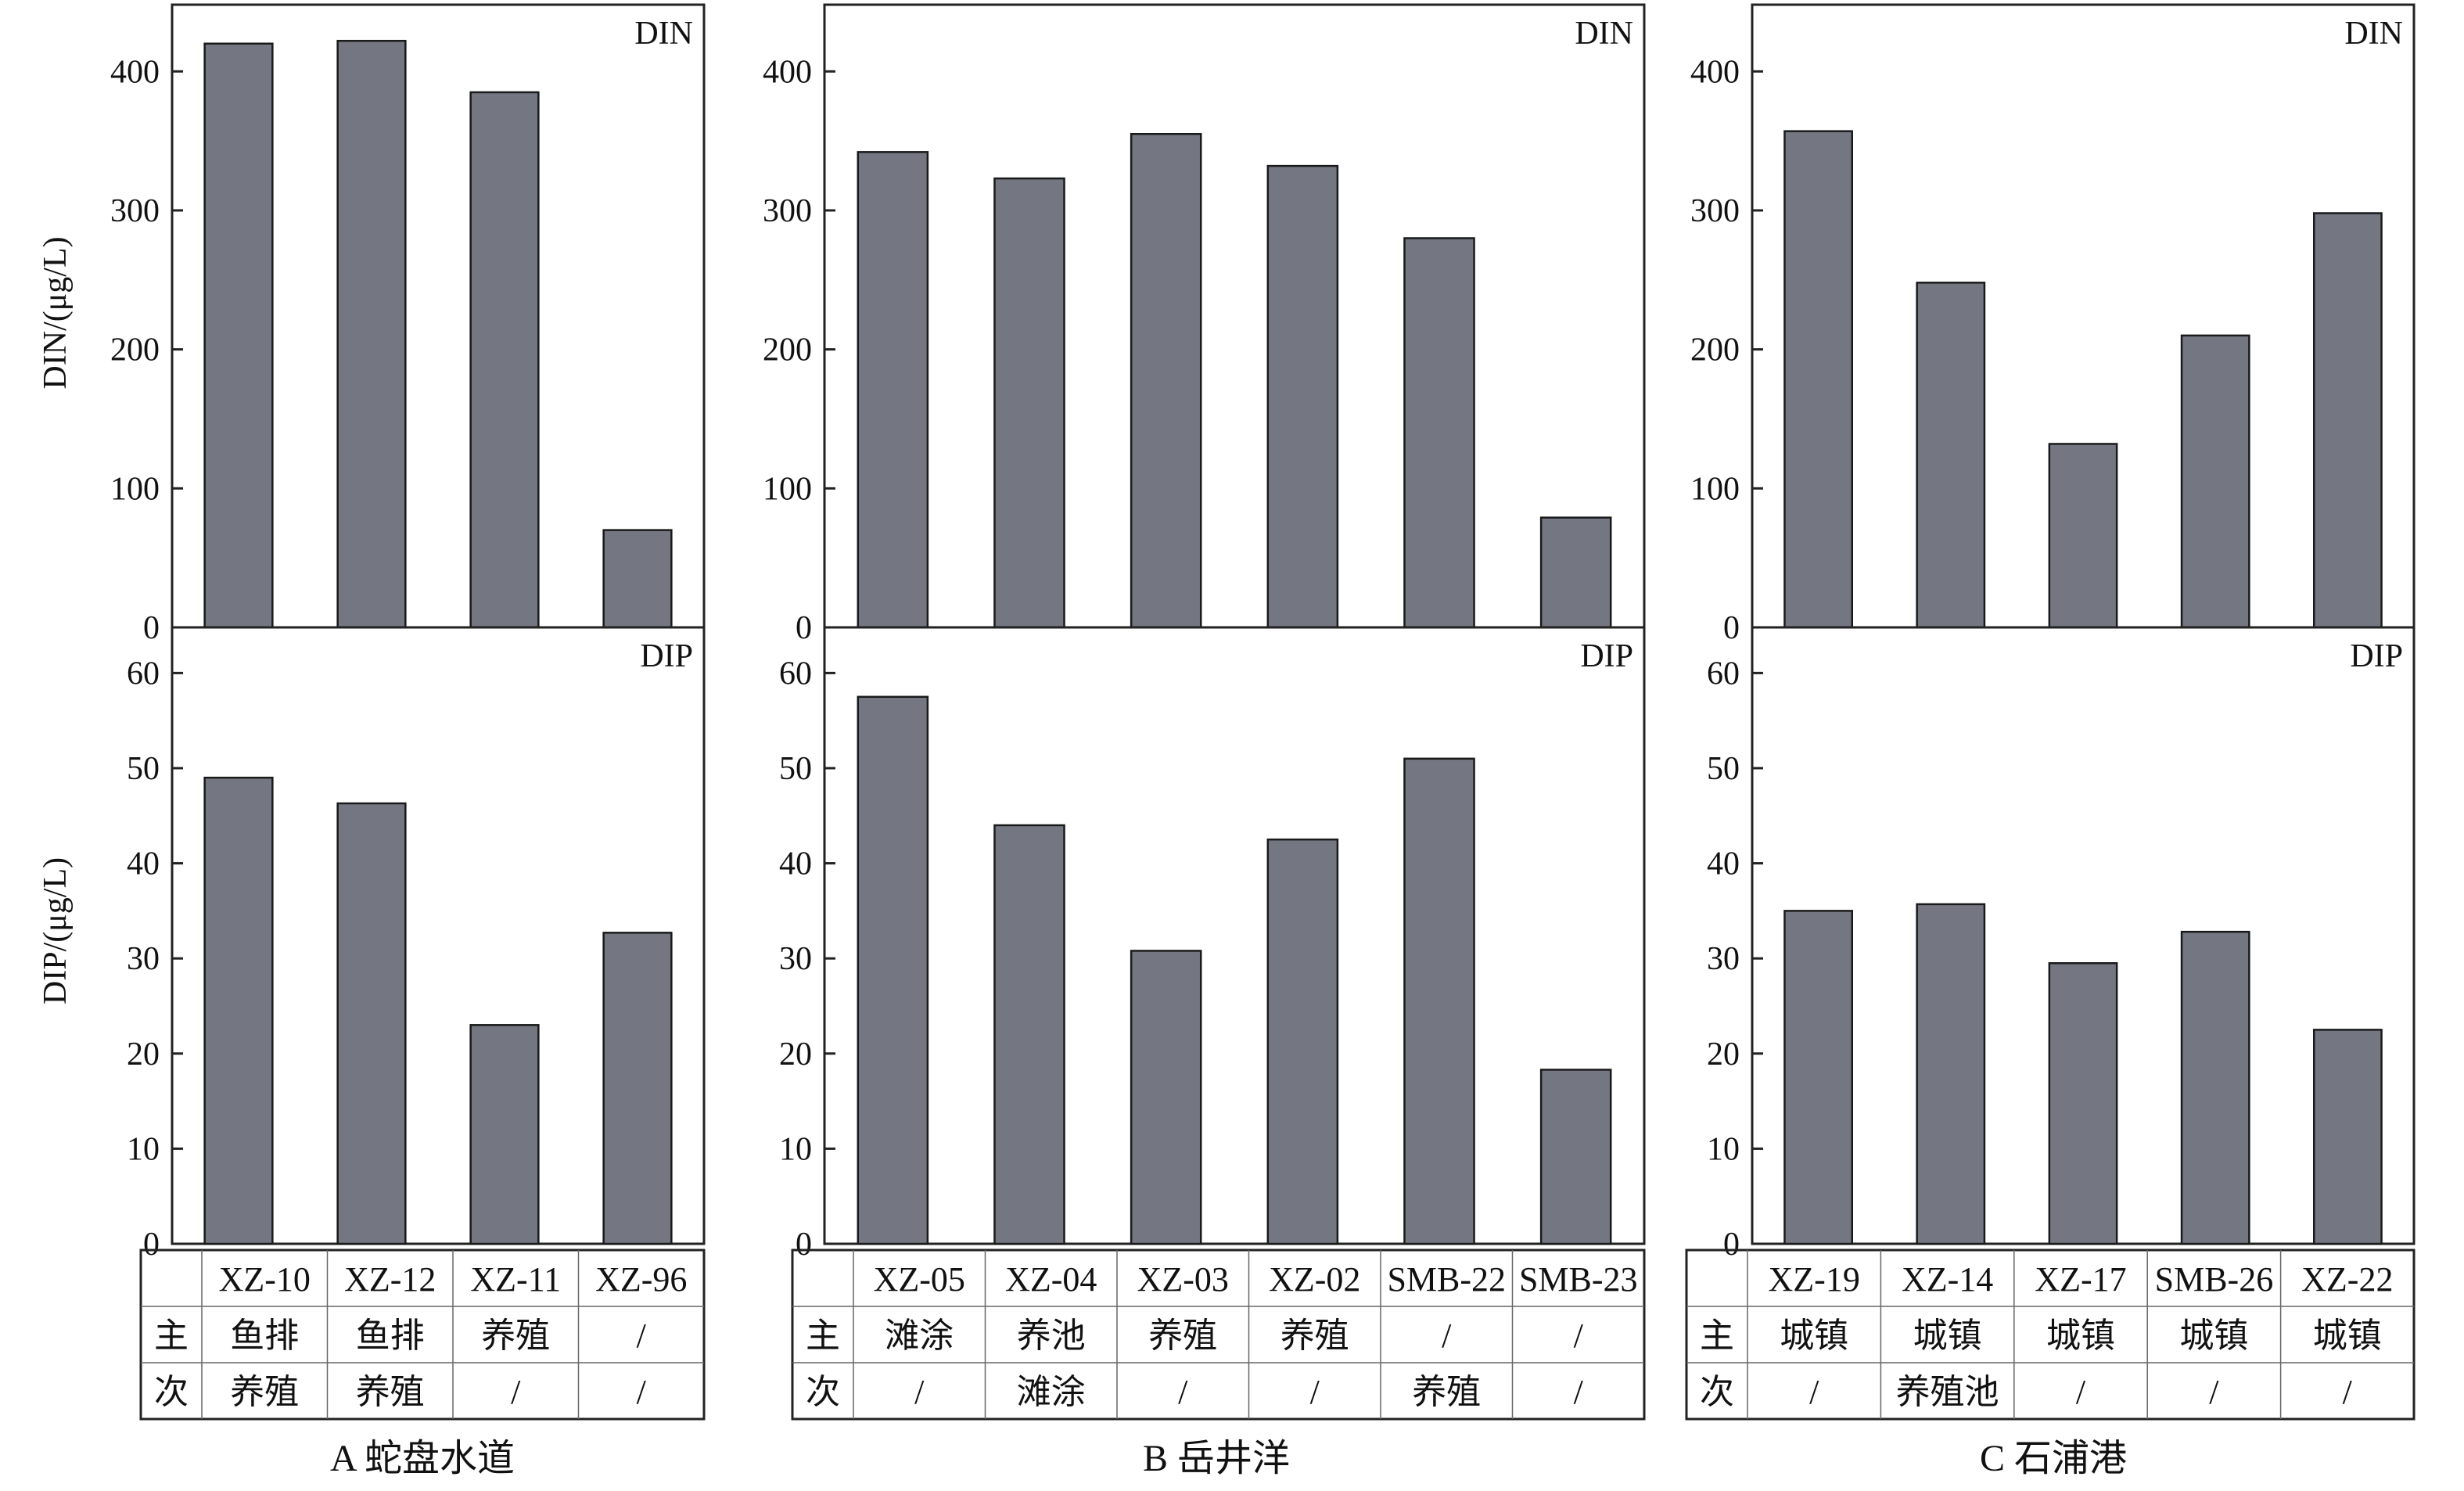  Describe the element at coordinates (2080, 1279) in the screenshot. I see `table-station-cell: XZ-17` at that location.